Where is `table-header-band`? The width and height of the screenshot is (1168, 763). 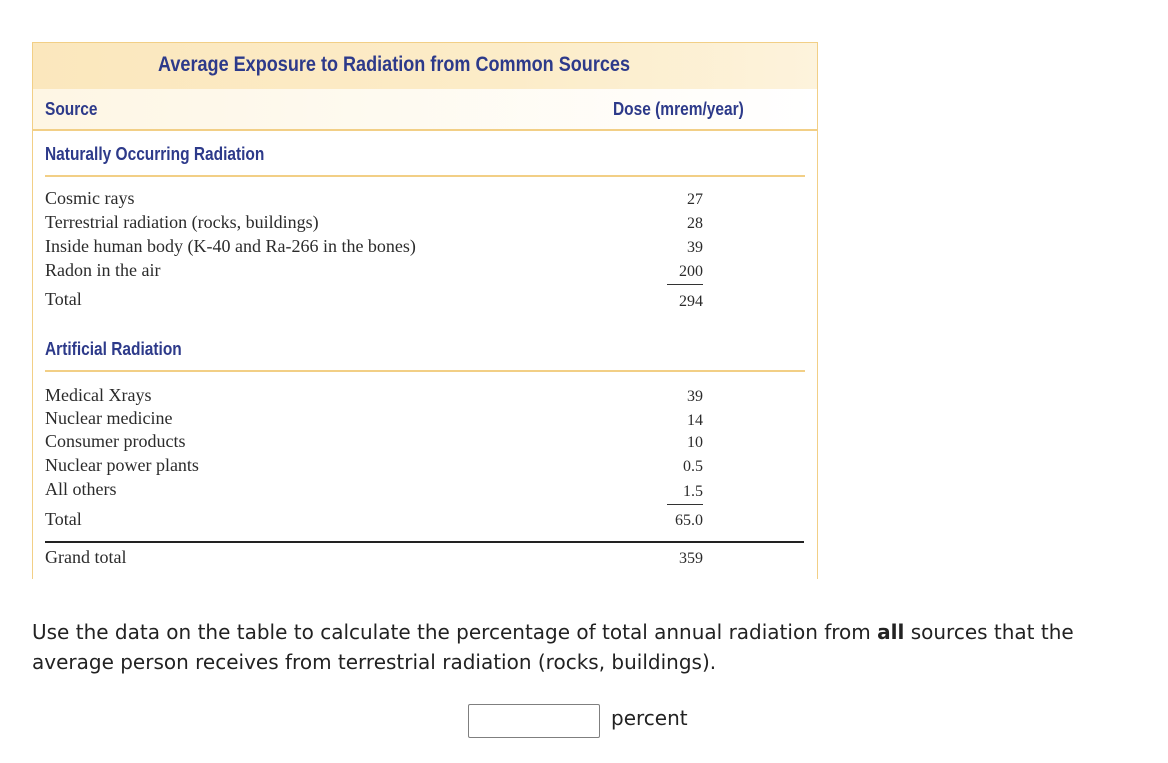 table-header-band is located at coordinates (425, 109).